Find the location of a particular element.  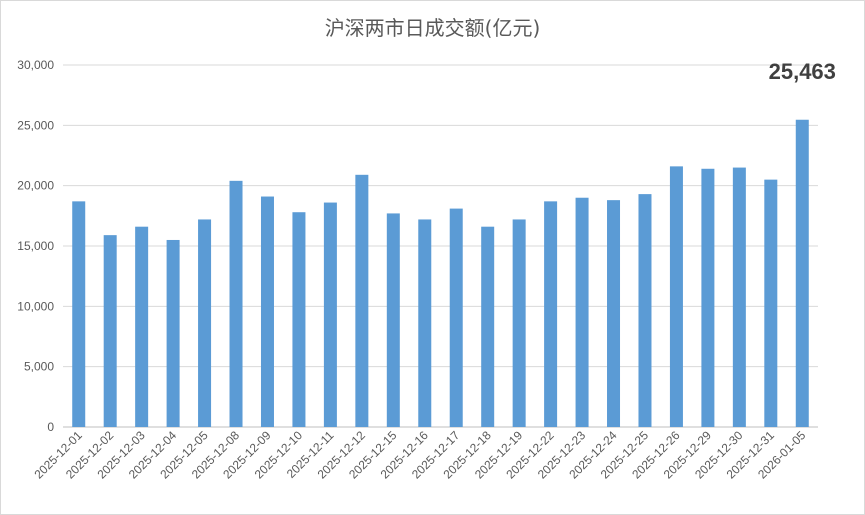

y-tick-label: 5,000 is located at coordinates (39, 367).